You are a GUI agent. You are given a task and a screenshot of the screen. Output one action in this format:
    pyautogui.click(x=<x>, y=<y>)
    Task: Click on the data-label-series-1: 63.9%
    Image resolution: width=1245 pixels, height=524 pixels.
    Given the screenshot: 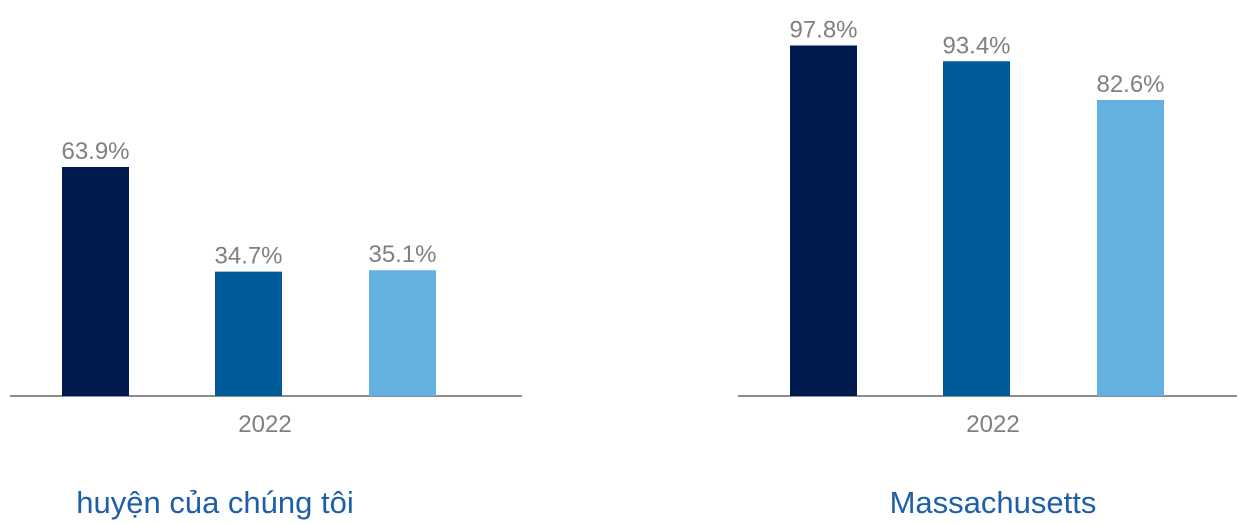 What is the action you would take?
    pyautogui.click(x=95, y=151)
    